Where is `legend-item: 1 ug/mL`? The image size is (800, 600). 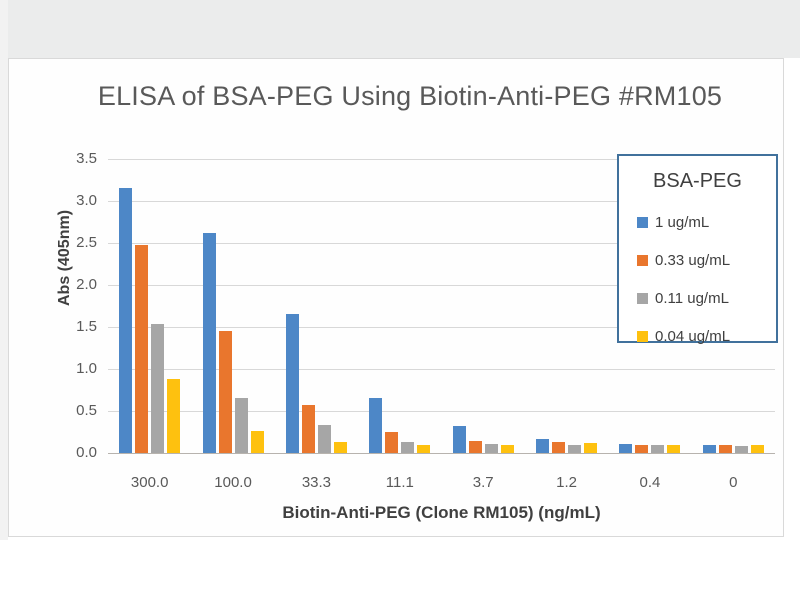 legend-item: 1 ug/mL is located at coordinates (706, 222).